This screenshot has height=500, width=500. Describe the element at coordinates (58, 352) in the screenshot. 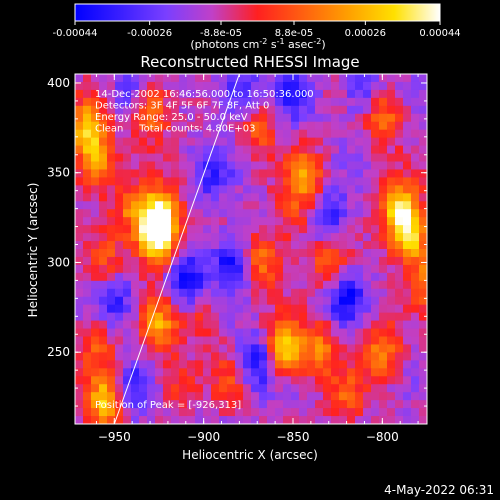

I see `y-tick-label: 250` at that location.